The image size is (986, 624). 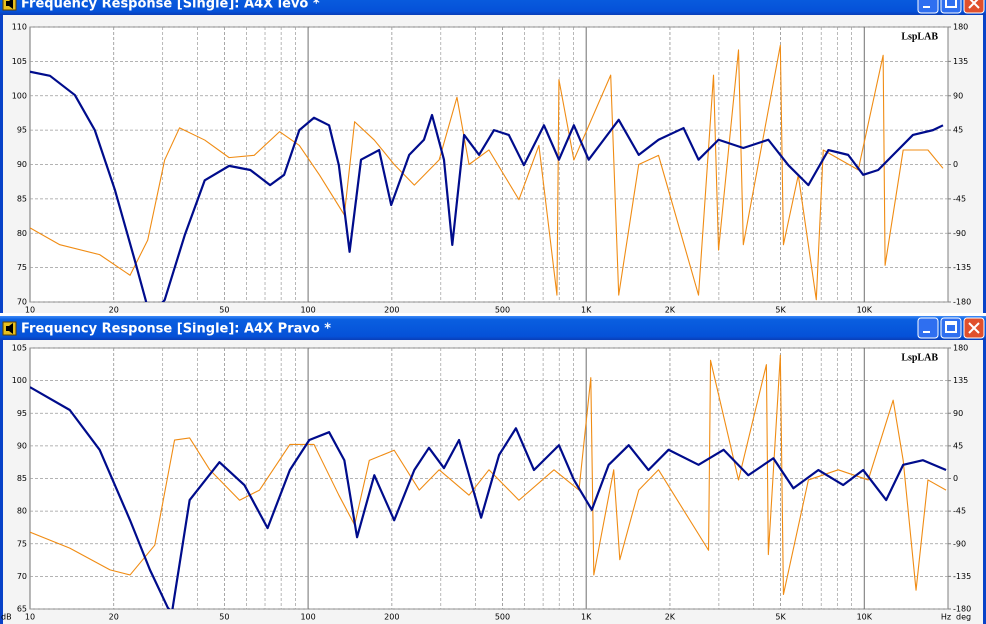 I want to click on y-tick-label: 110, so click(x=19, y=27).